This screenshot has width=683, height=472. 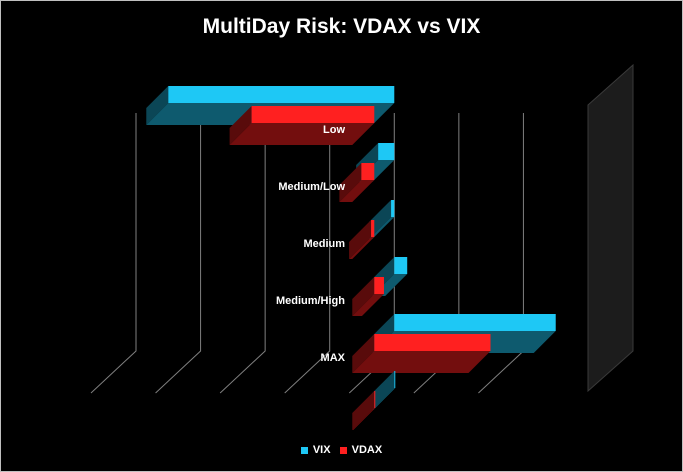 I want to click on category-labels: Low Medium/Low Medium Medium/High MAX, so click(x=311, y=244).